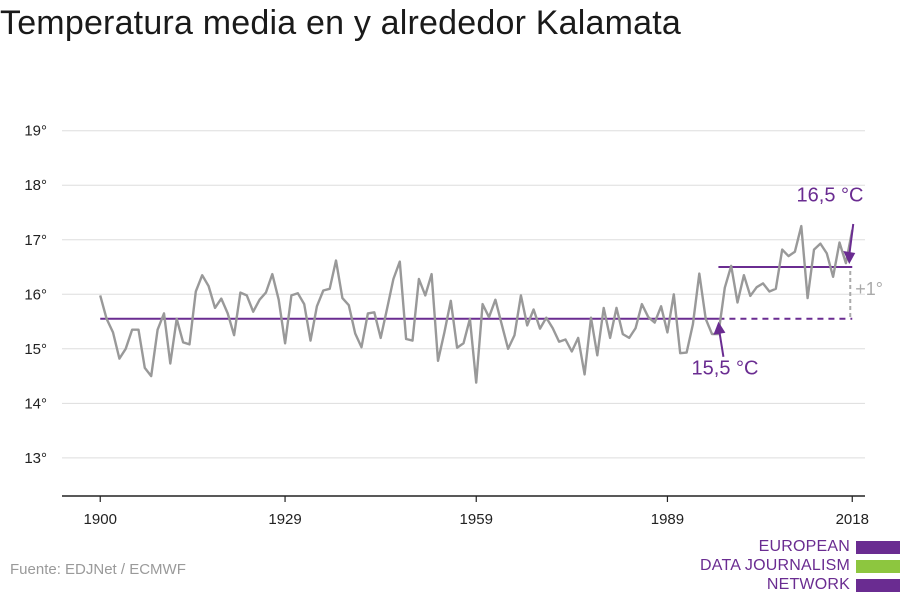 This screenshot has height=600, width=900. What do you see at coordinates (787, 282) in the screenshot?
I see `annotations: +1° 16,5 °C 15,5 °C` at bounding box center [787, 282].